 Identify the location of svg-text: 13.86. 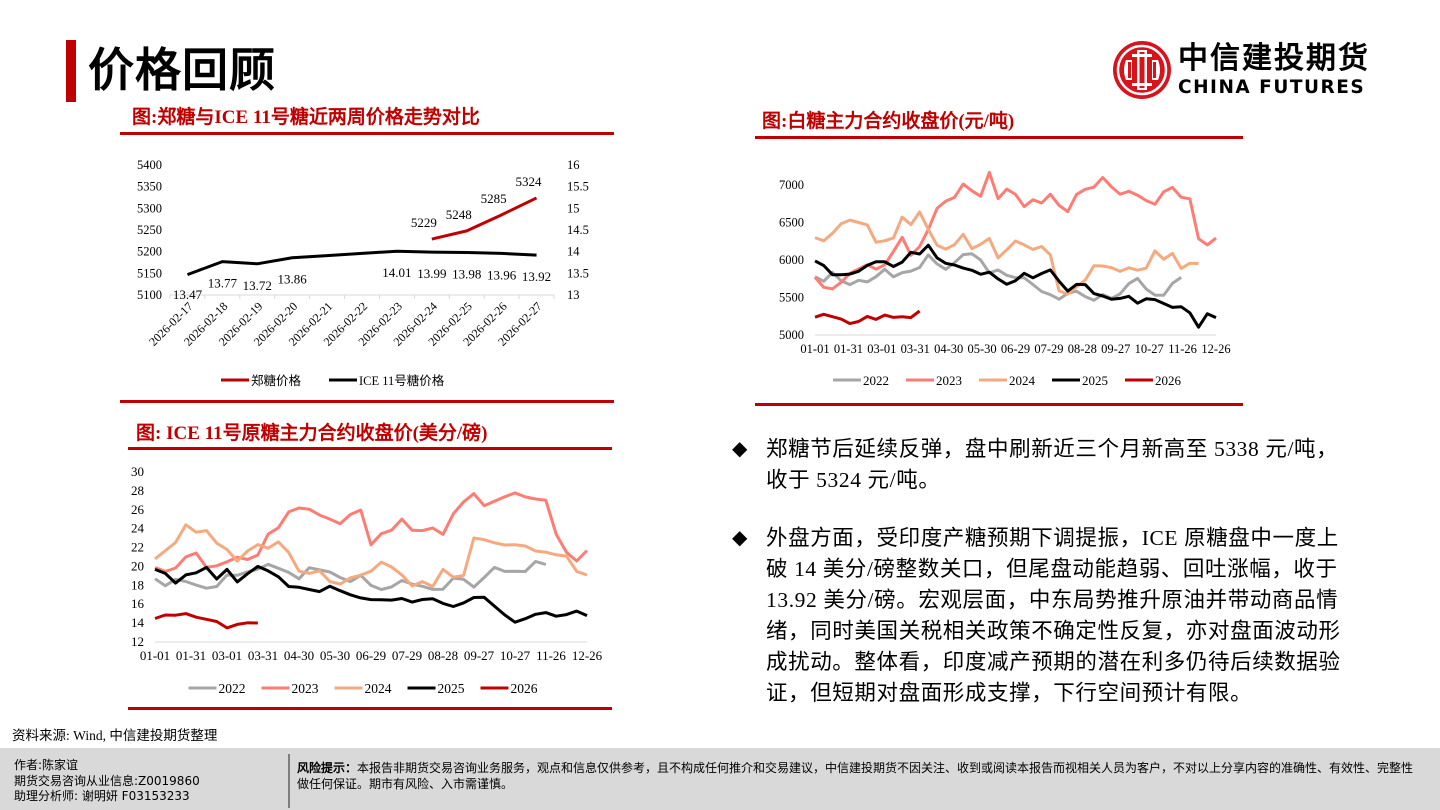
(293, 279).